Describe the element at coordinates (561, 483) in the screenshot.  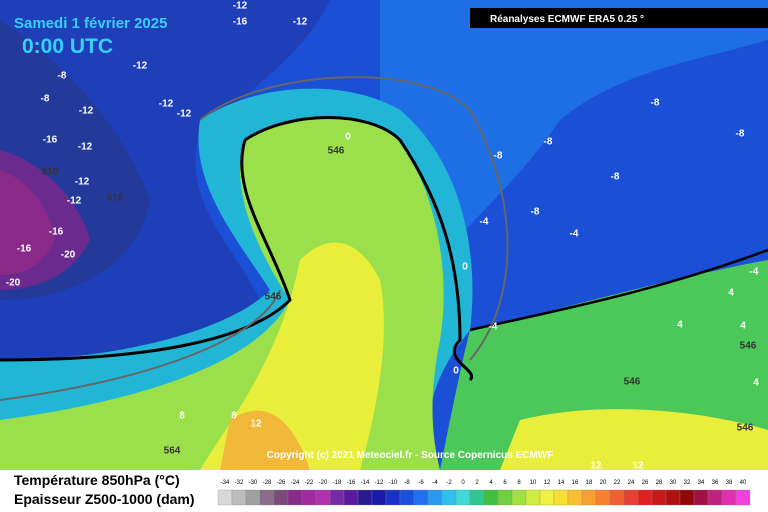
I see `scale-label: 14` at that location.